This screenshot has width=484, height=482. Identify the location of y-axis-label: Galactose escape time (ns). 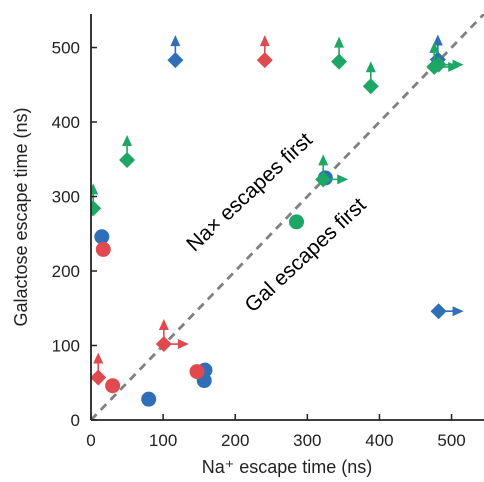
(21, 216).